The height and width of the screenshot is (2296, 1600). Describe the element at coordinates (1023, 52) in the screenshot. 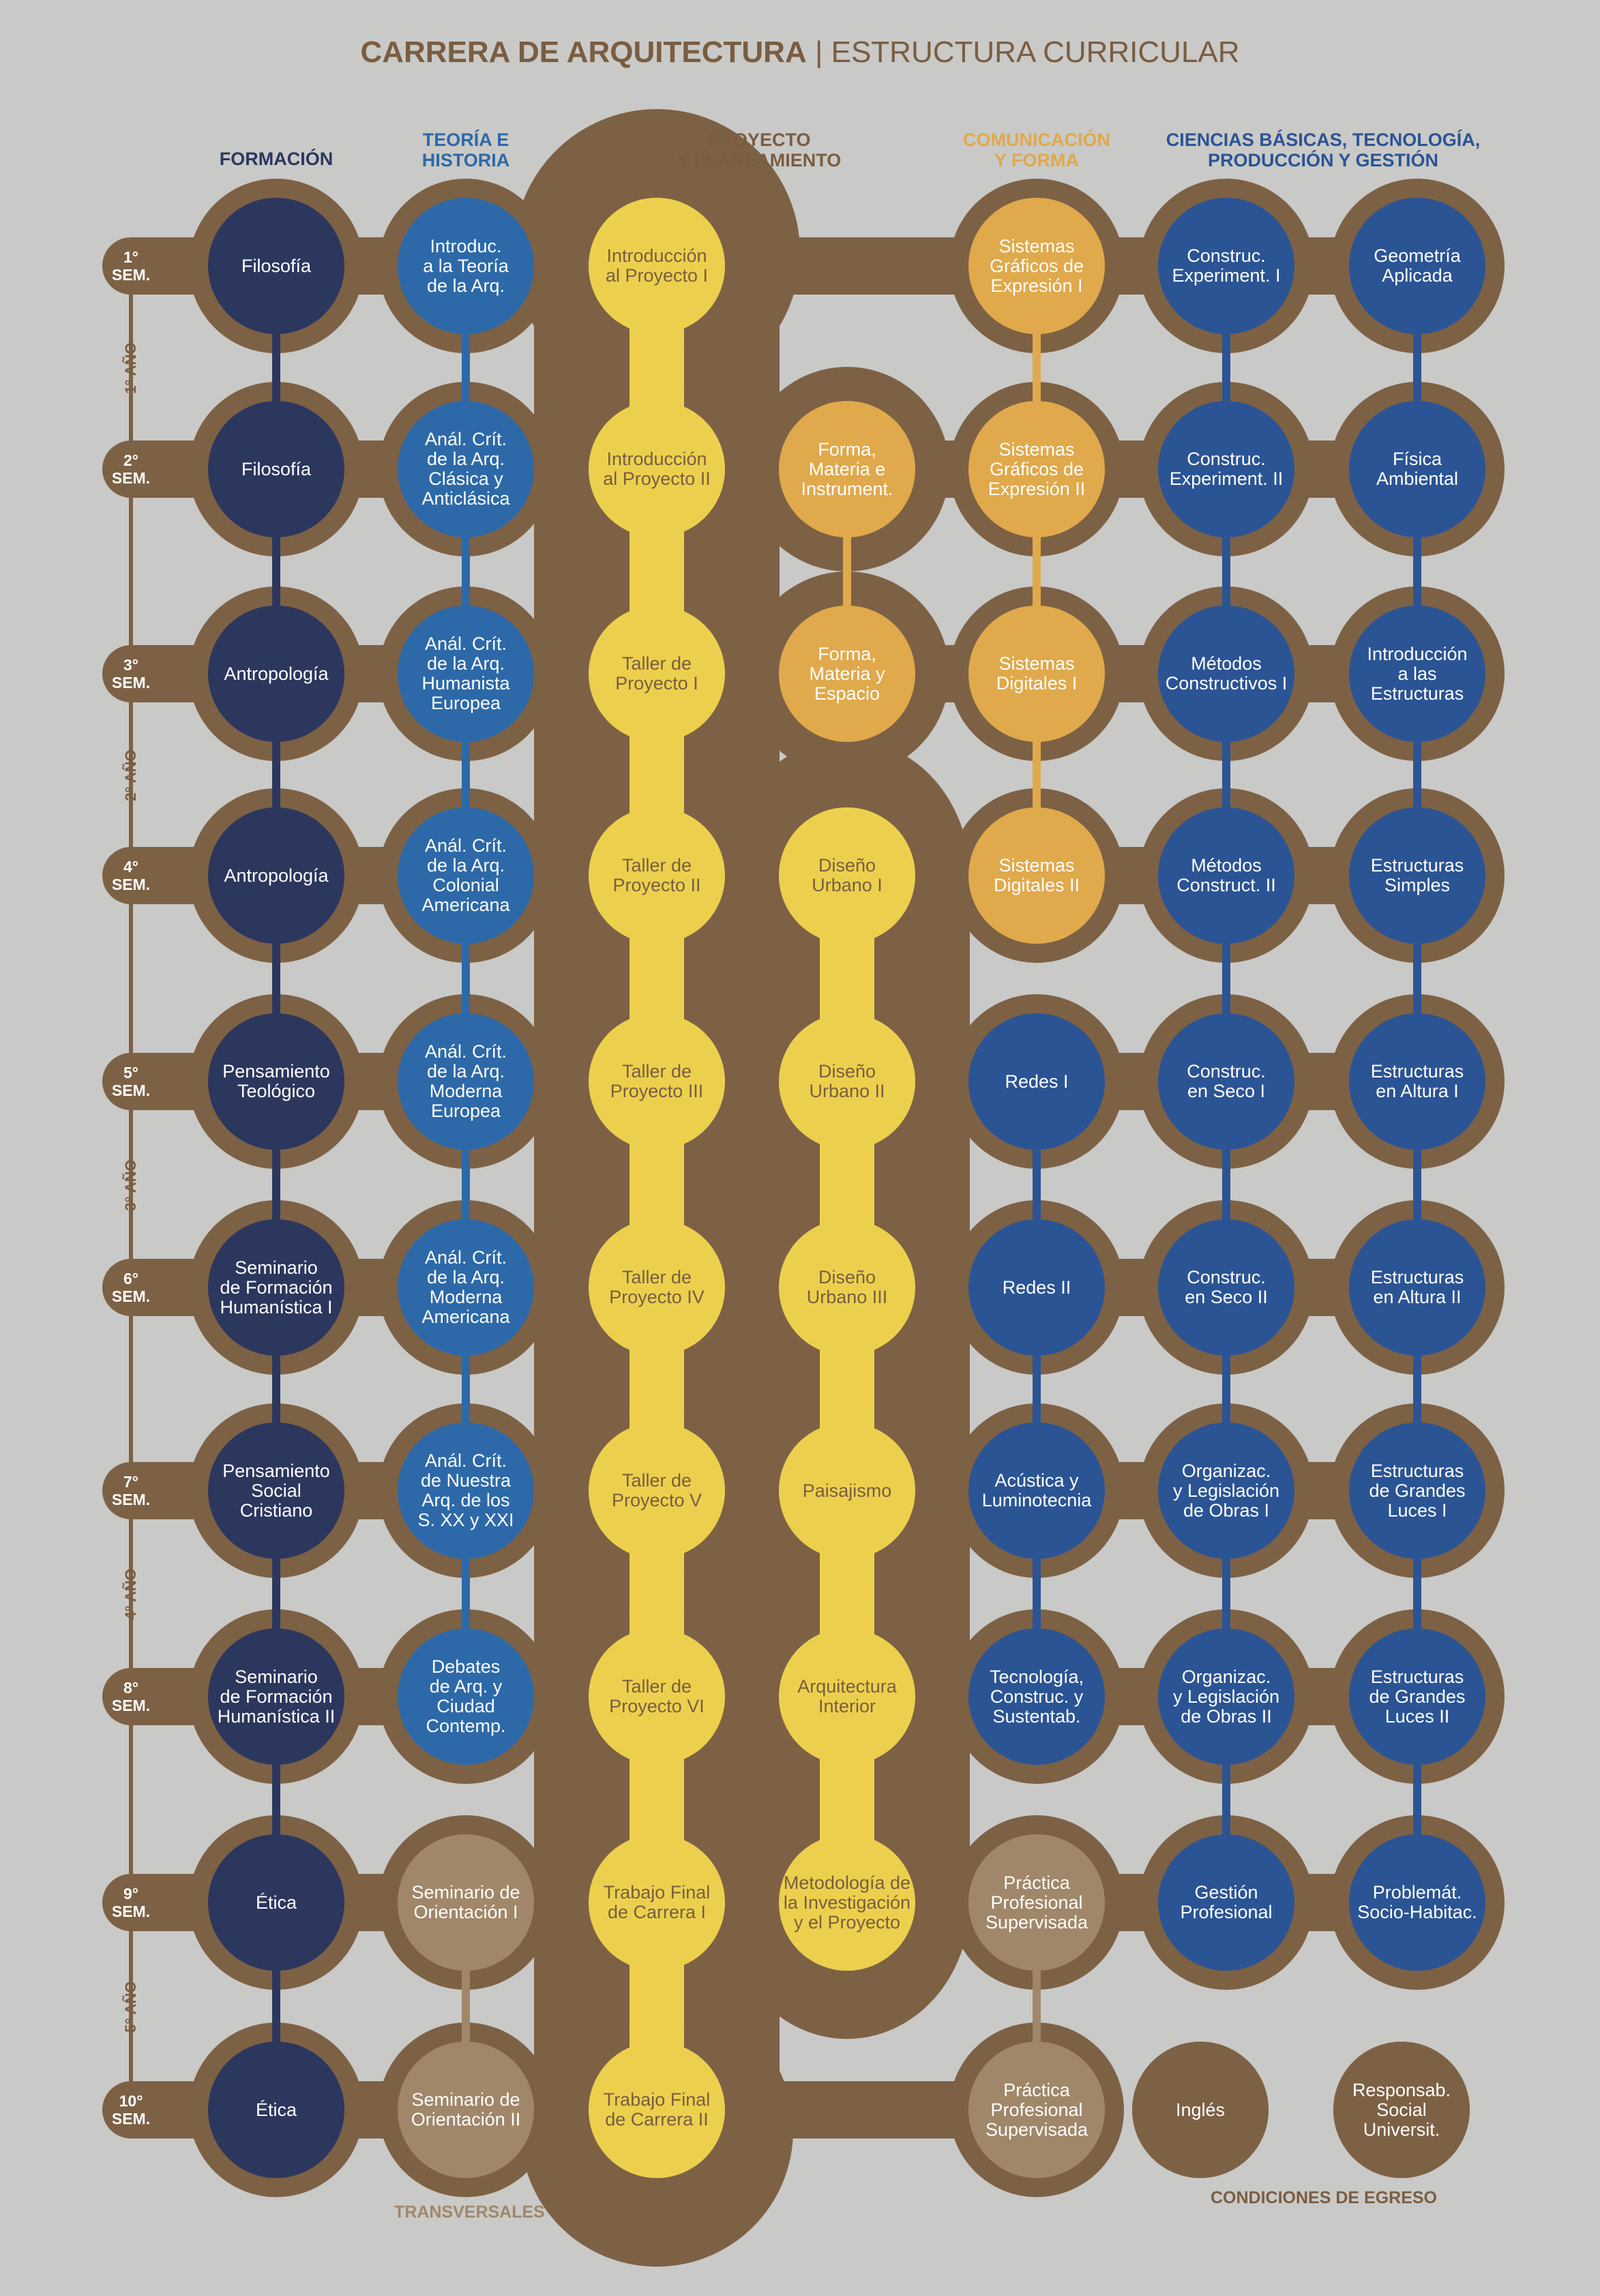

I see `title-rest: | ESTRUCTURA CURRICULAR` at that location.